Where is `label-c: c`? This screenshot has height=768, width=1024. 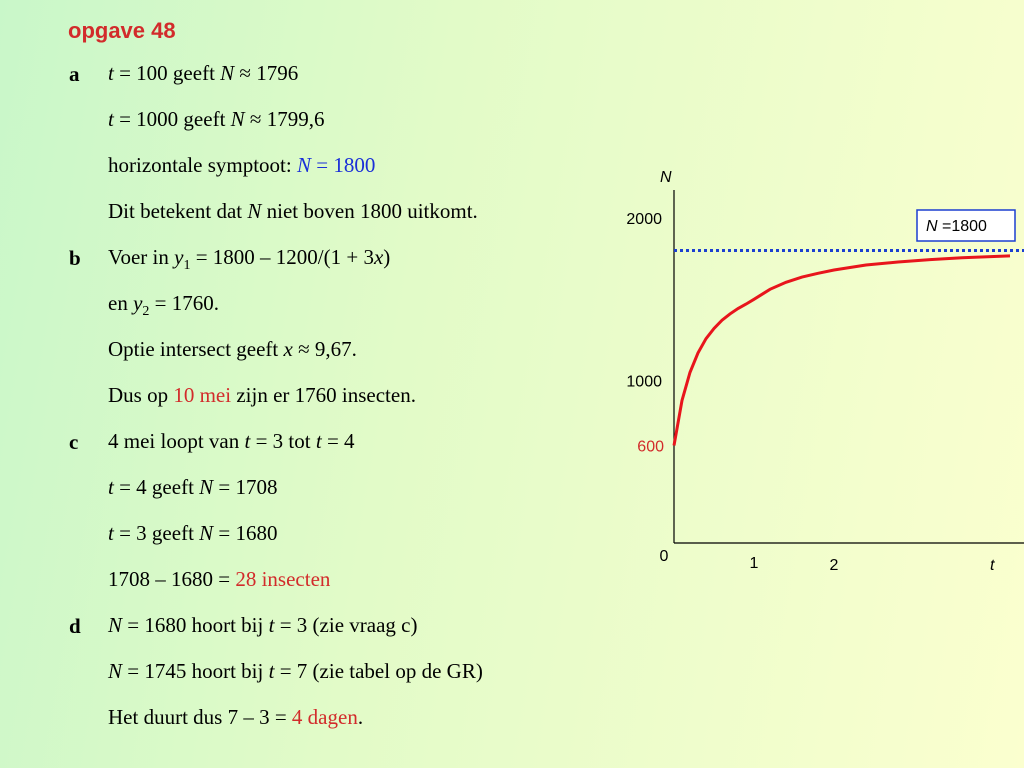
label-c: c is located at coordinates (74, 442).